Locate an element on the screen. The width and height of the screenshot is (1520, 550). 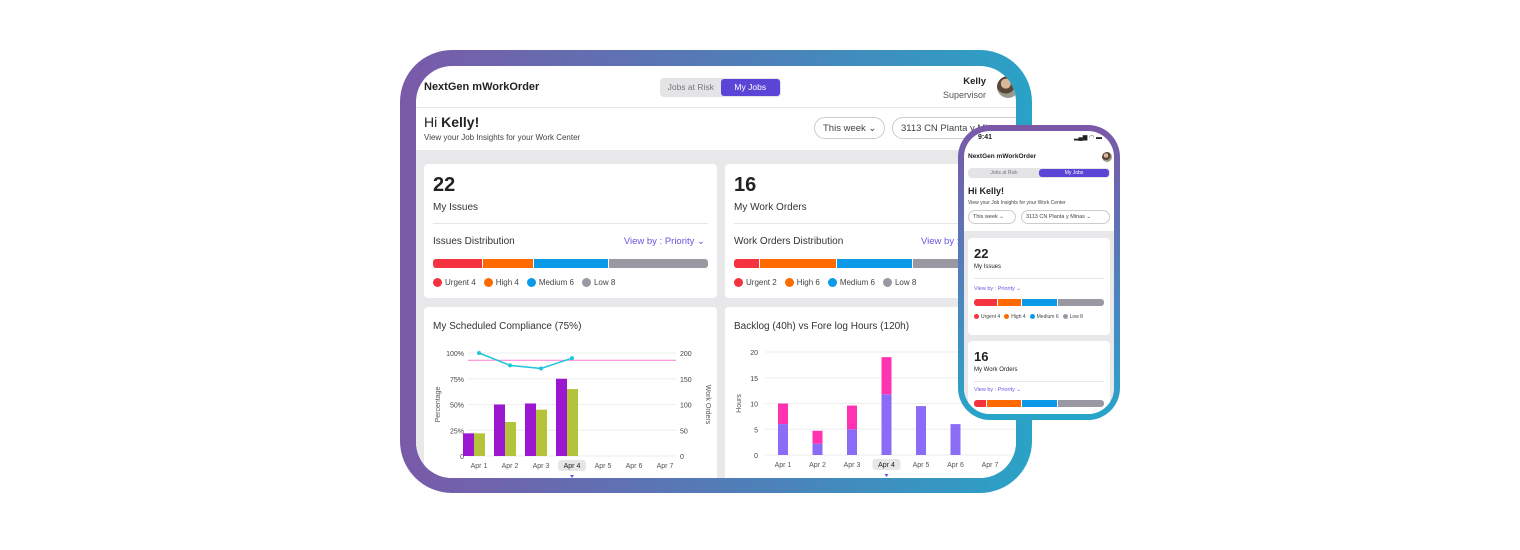
selected-category-bg is located at coordinates (572, 465).